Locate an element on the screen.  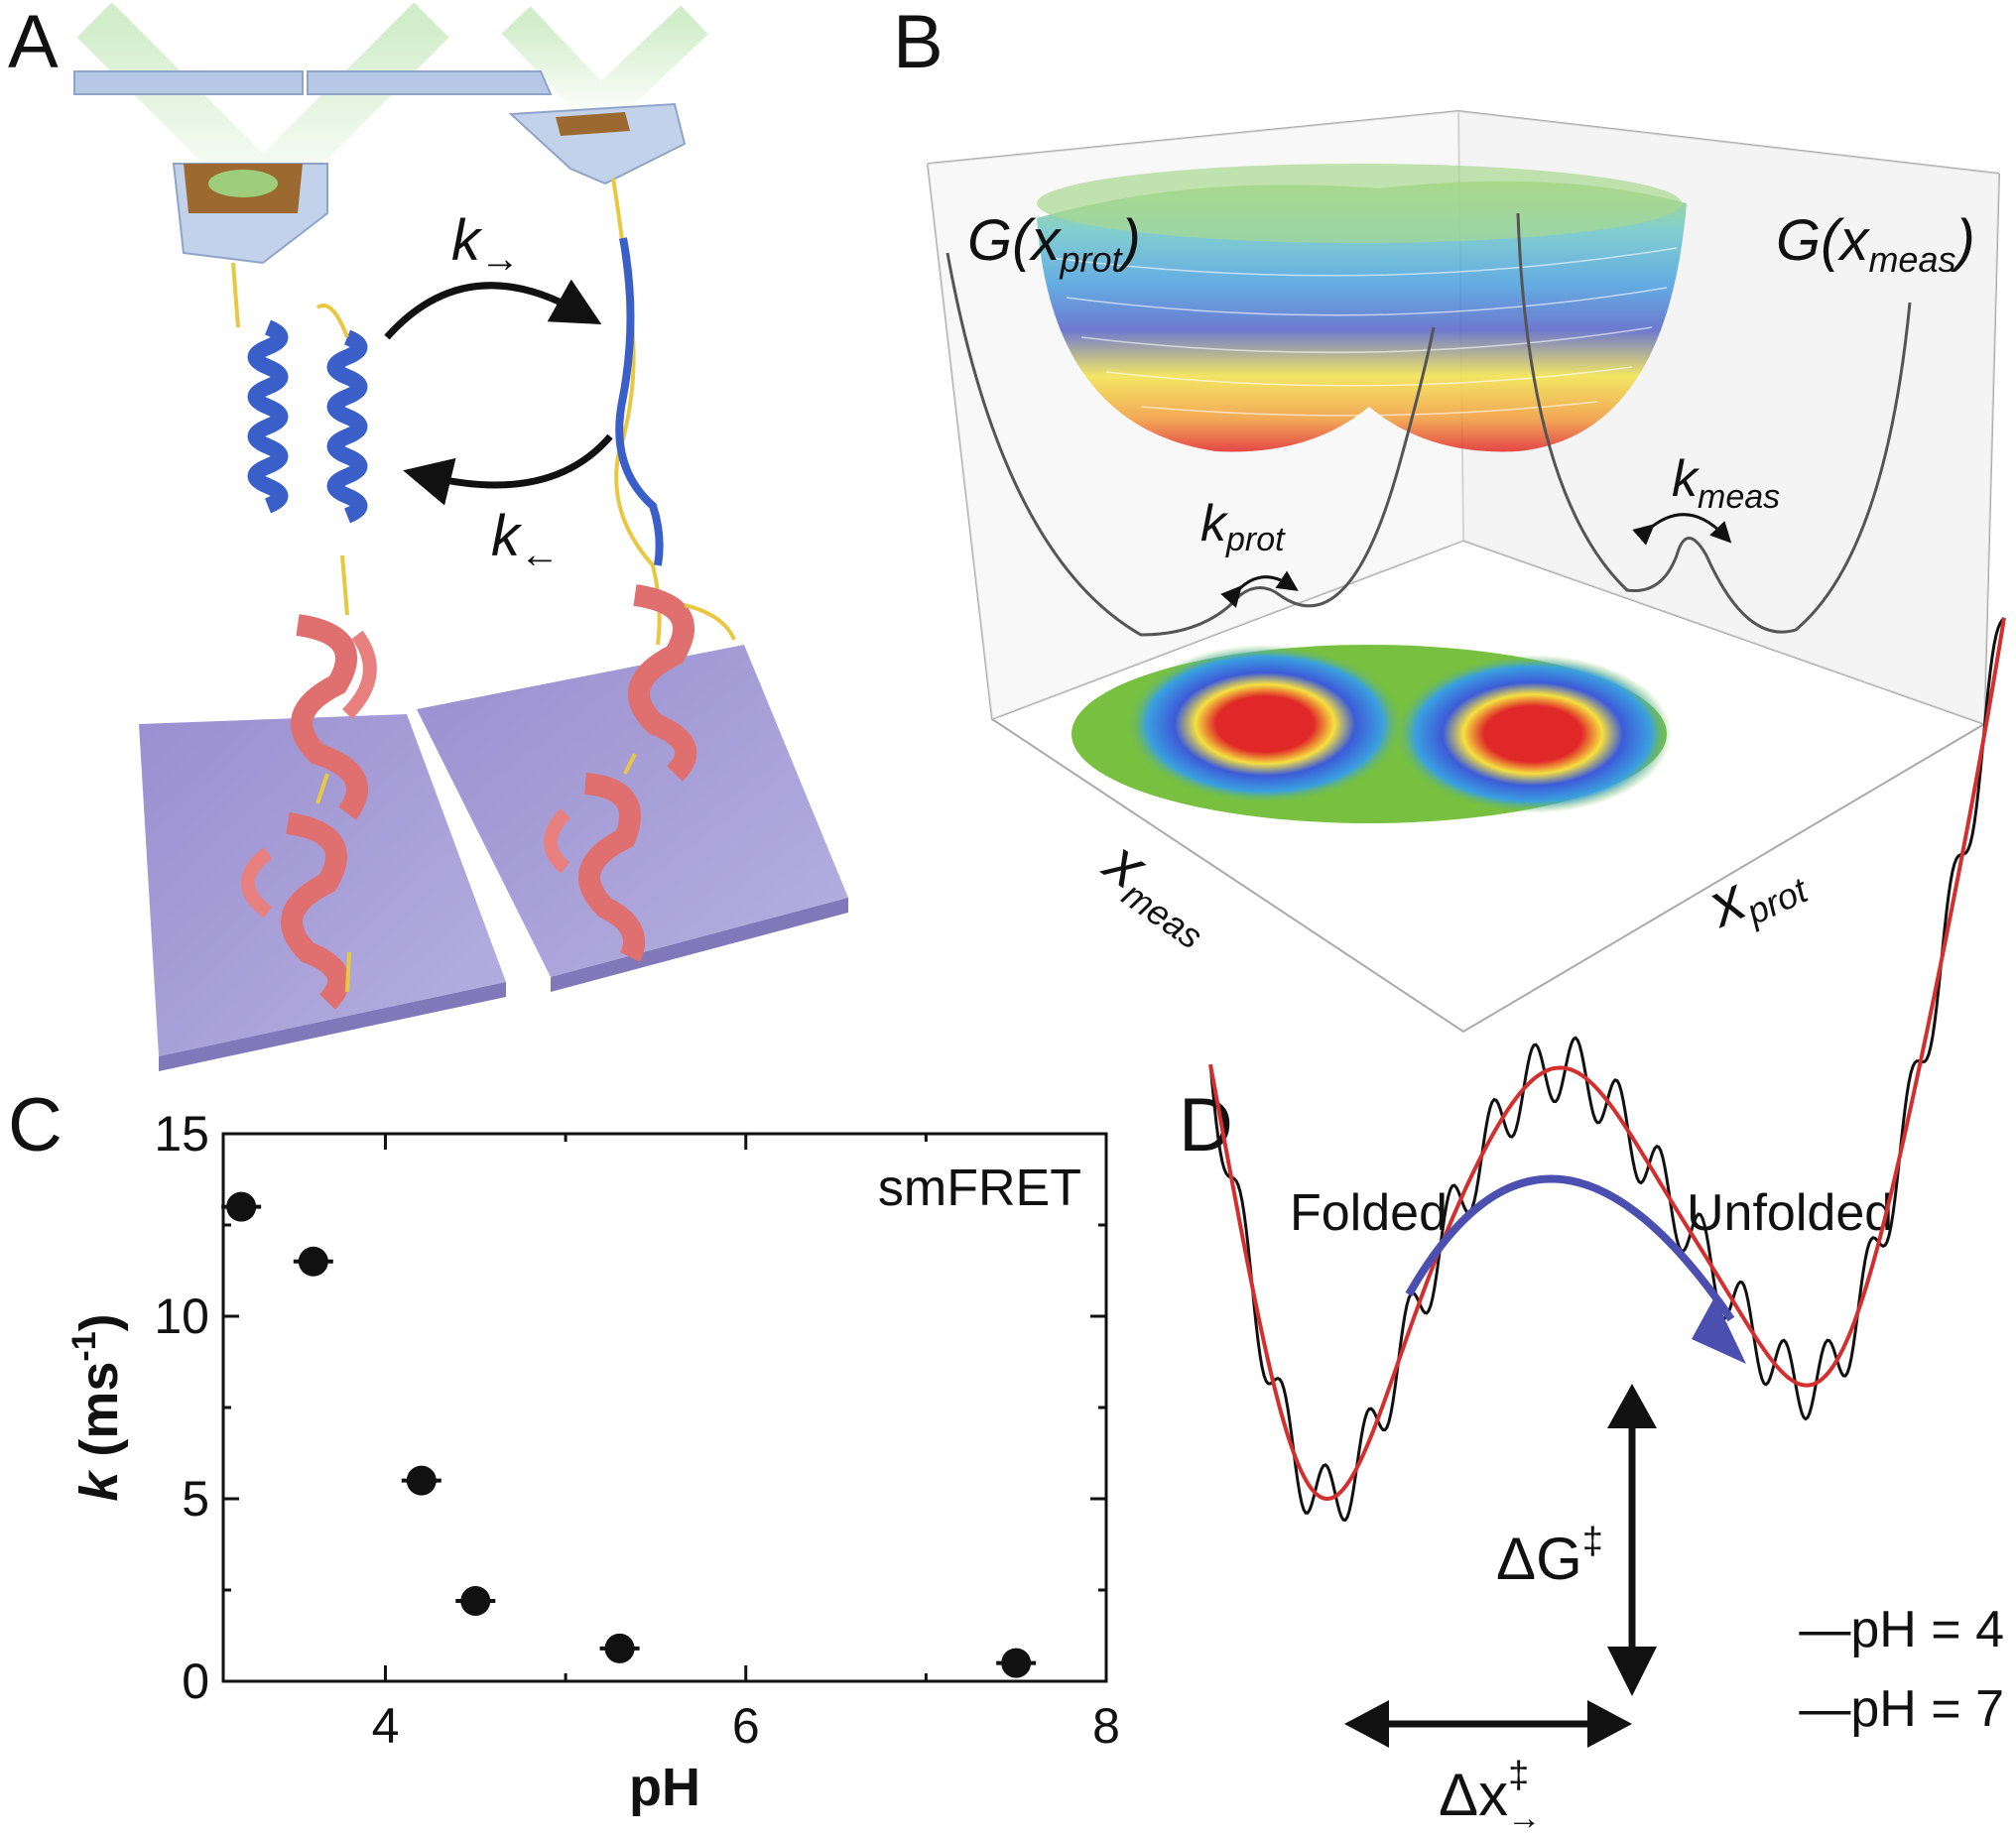
y-tick-label: 5 is located at coordinates (195, 1499).